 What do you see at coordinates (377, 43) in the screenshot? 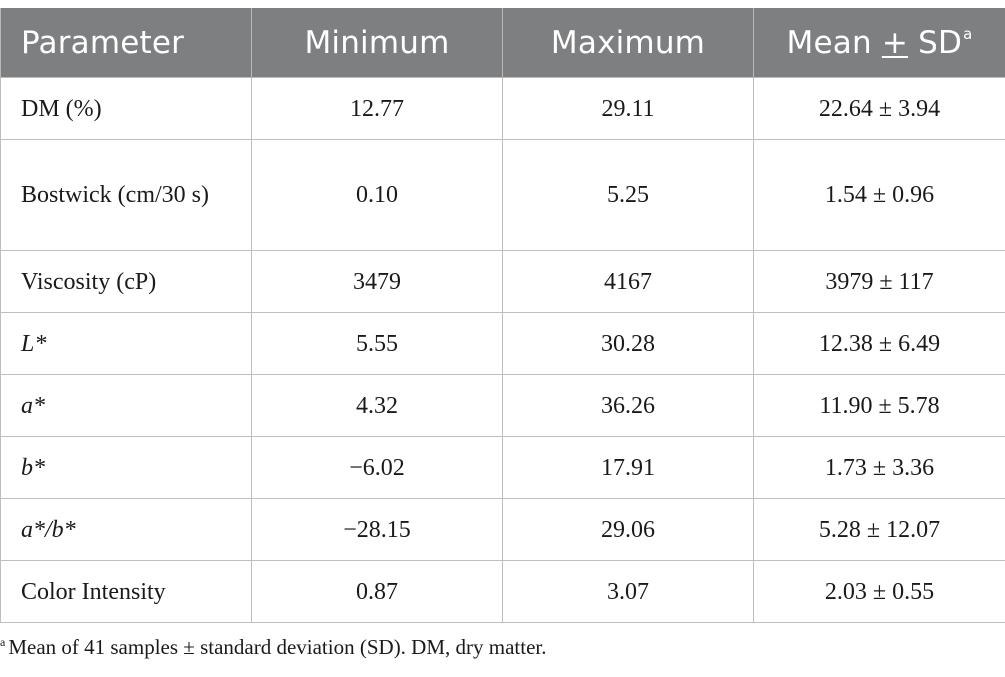
I see `header-minimum: Minimum` at bounding box center [377, 43].